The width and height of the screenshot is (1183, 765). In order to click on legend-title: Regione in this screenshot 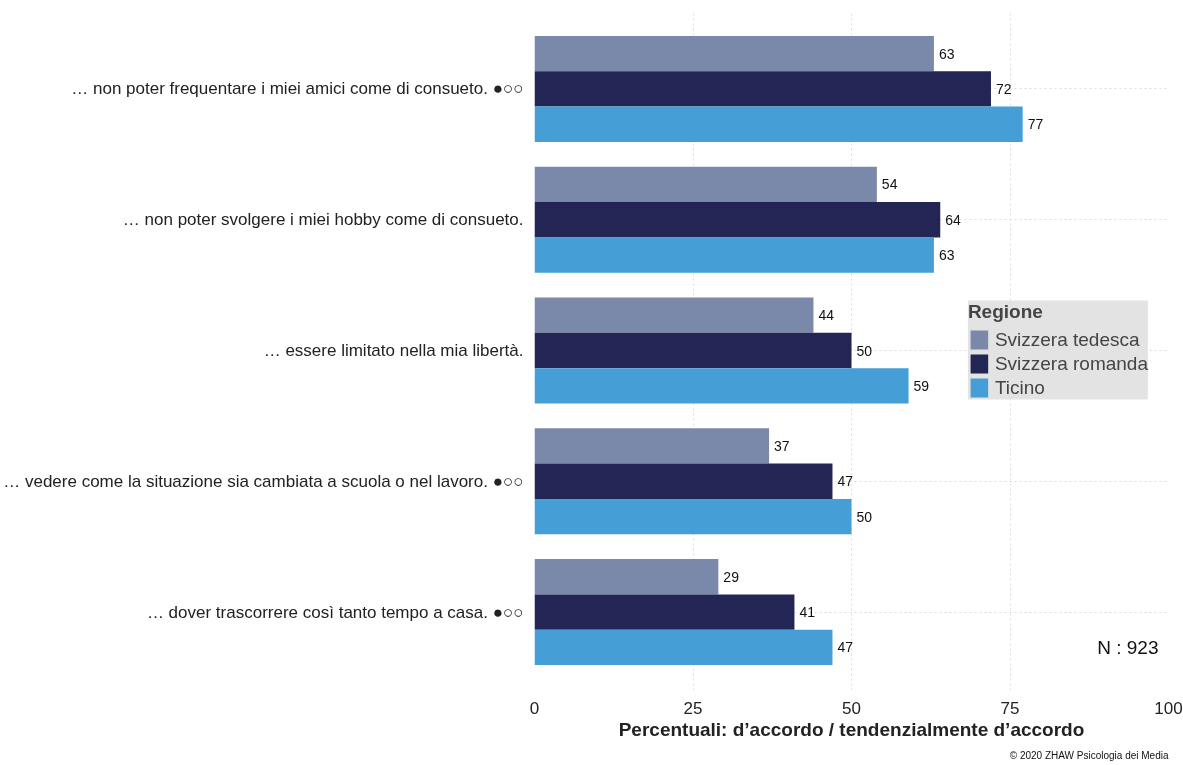, I will do `click(1005, 311)`.